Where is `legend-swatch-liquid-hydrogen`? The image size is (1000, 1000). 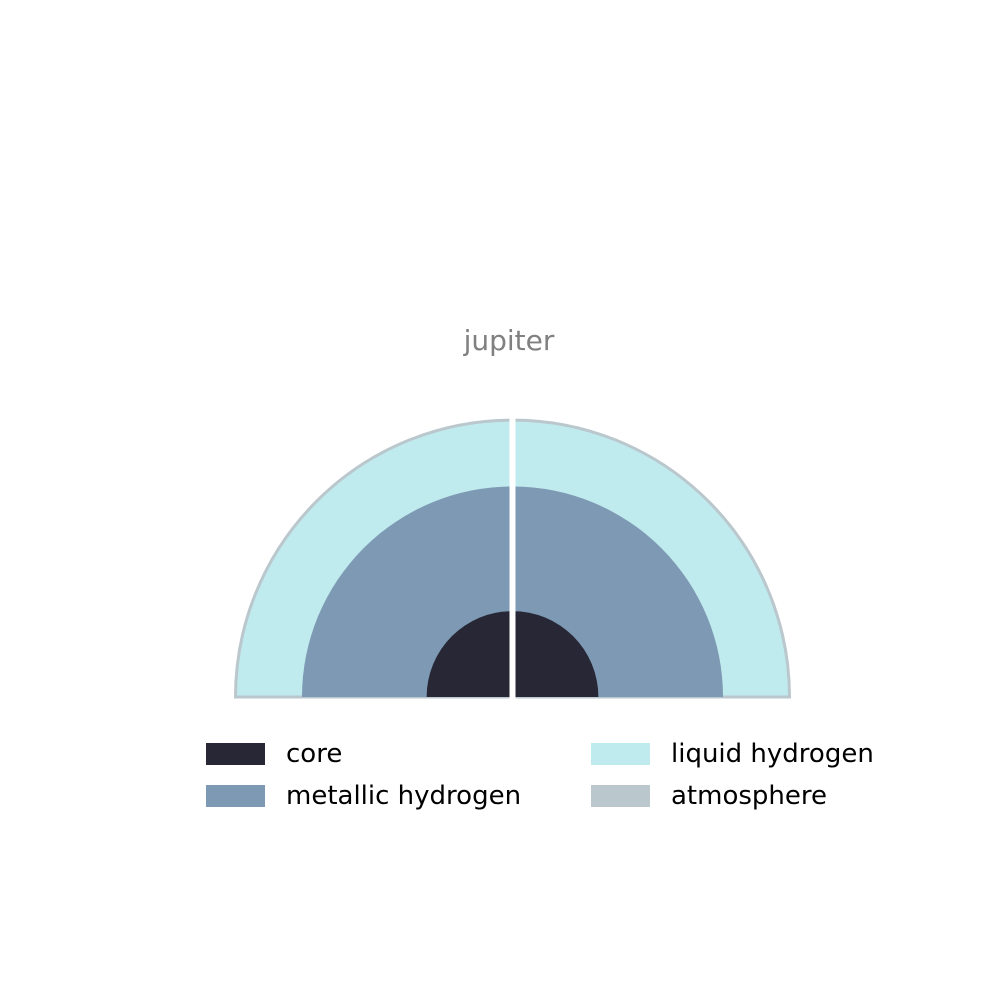 legend-swatch-liquid-hydrogen is located at coordinates (620, 754).